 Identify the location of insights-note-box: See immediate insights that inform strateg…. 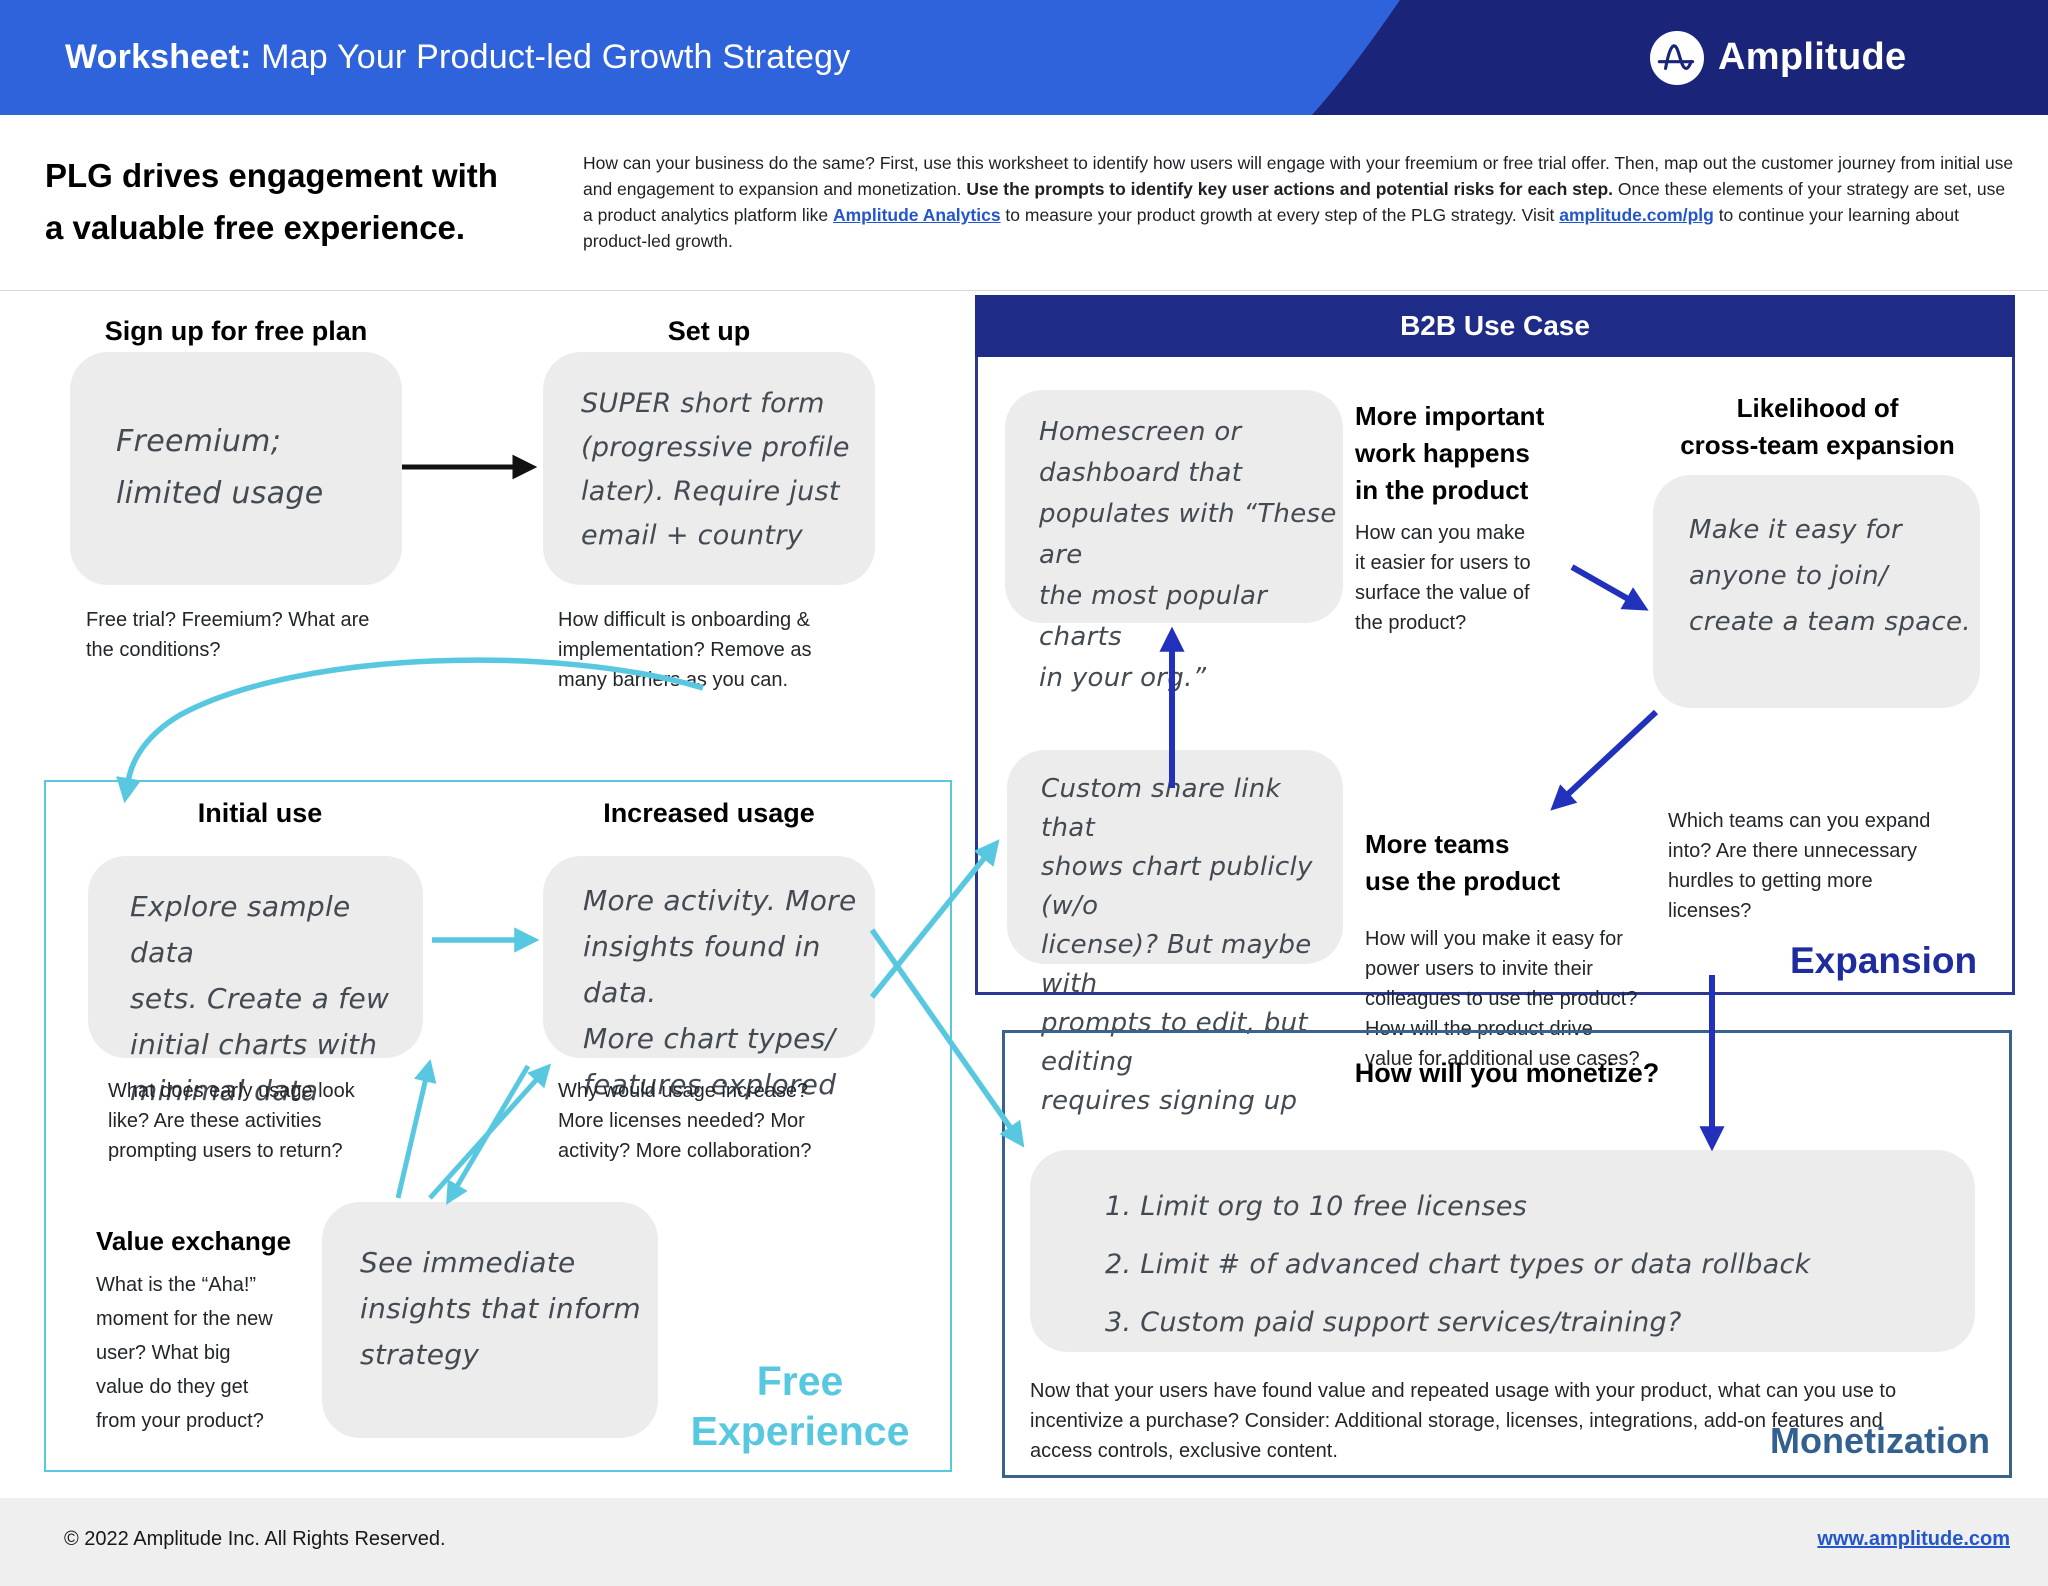
(490, 1320).